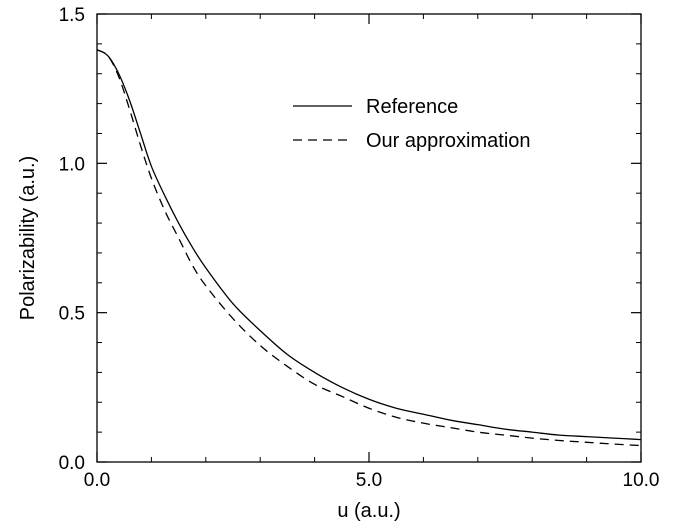  Describe the element at coordinates (641, 480) in the screenshot. I see `x-tick-label: 10.0` at that location.